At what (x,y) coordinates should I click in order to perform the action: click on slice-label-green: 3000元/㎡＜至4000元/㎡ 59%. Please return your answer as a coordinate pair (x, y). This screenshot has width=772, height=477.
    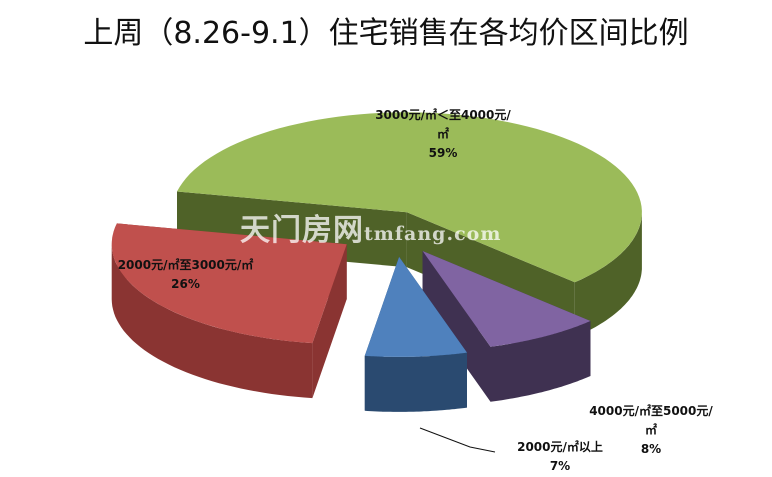
    Looking at the image, I should click on (443, 134).